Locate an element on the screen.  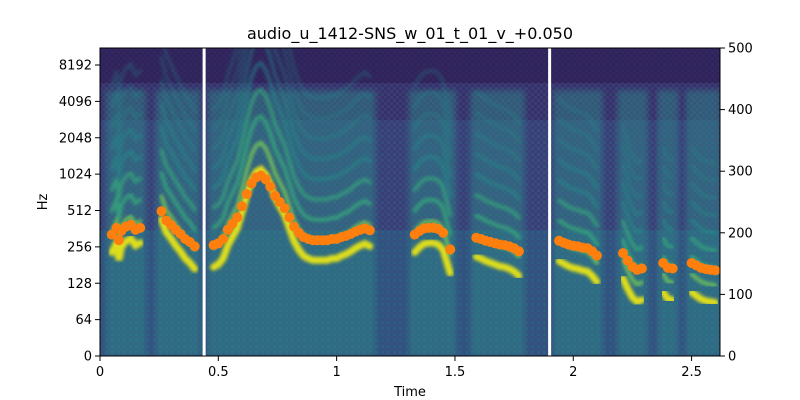
x-tick-label: 1.5 is located at coordinates (455, 372).